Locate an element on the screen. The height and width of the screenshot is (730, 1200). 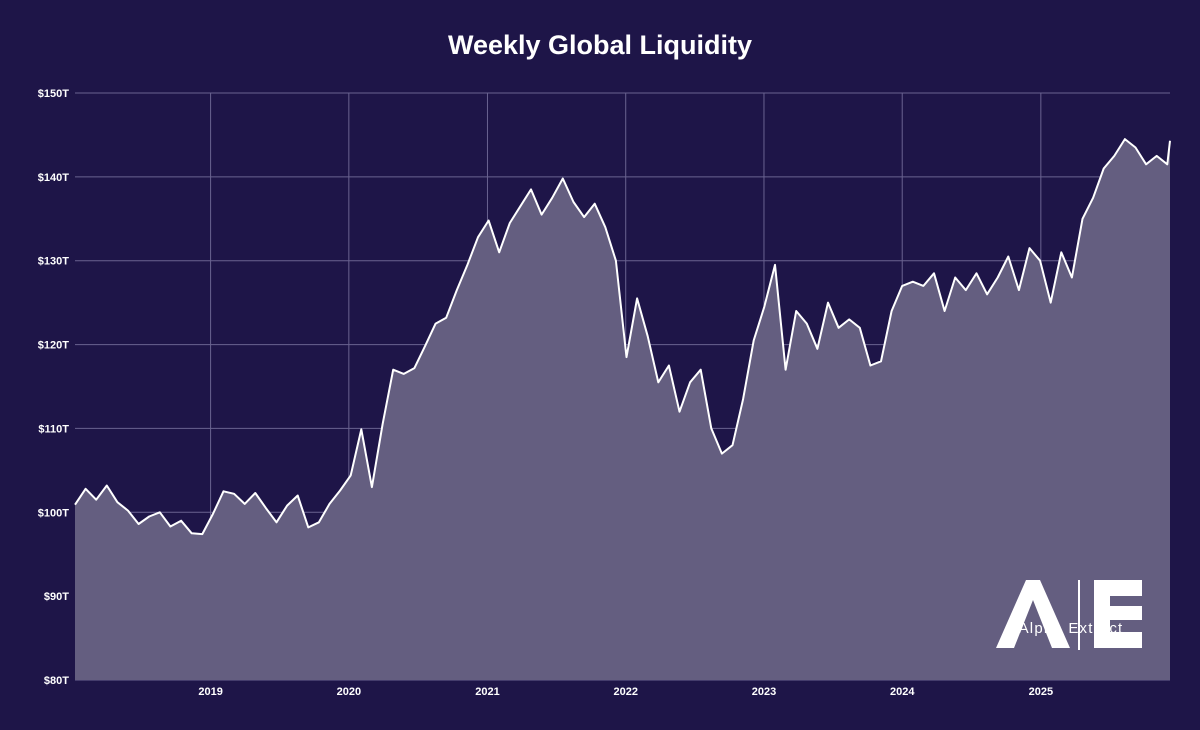
y-tick-label: $120T is located at coordinates (53, 346).